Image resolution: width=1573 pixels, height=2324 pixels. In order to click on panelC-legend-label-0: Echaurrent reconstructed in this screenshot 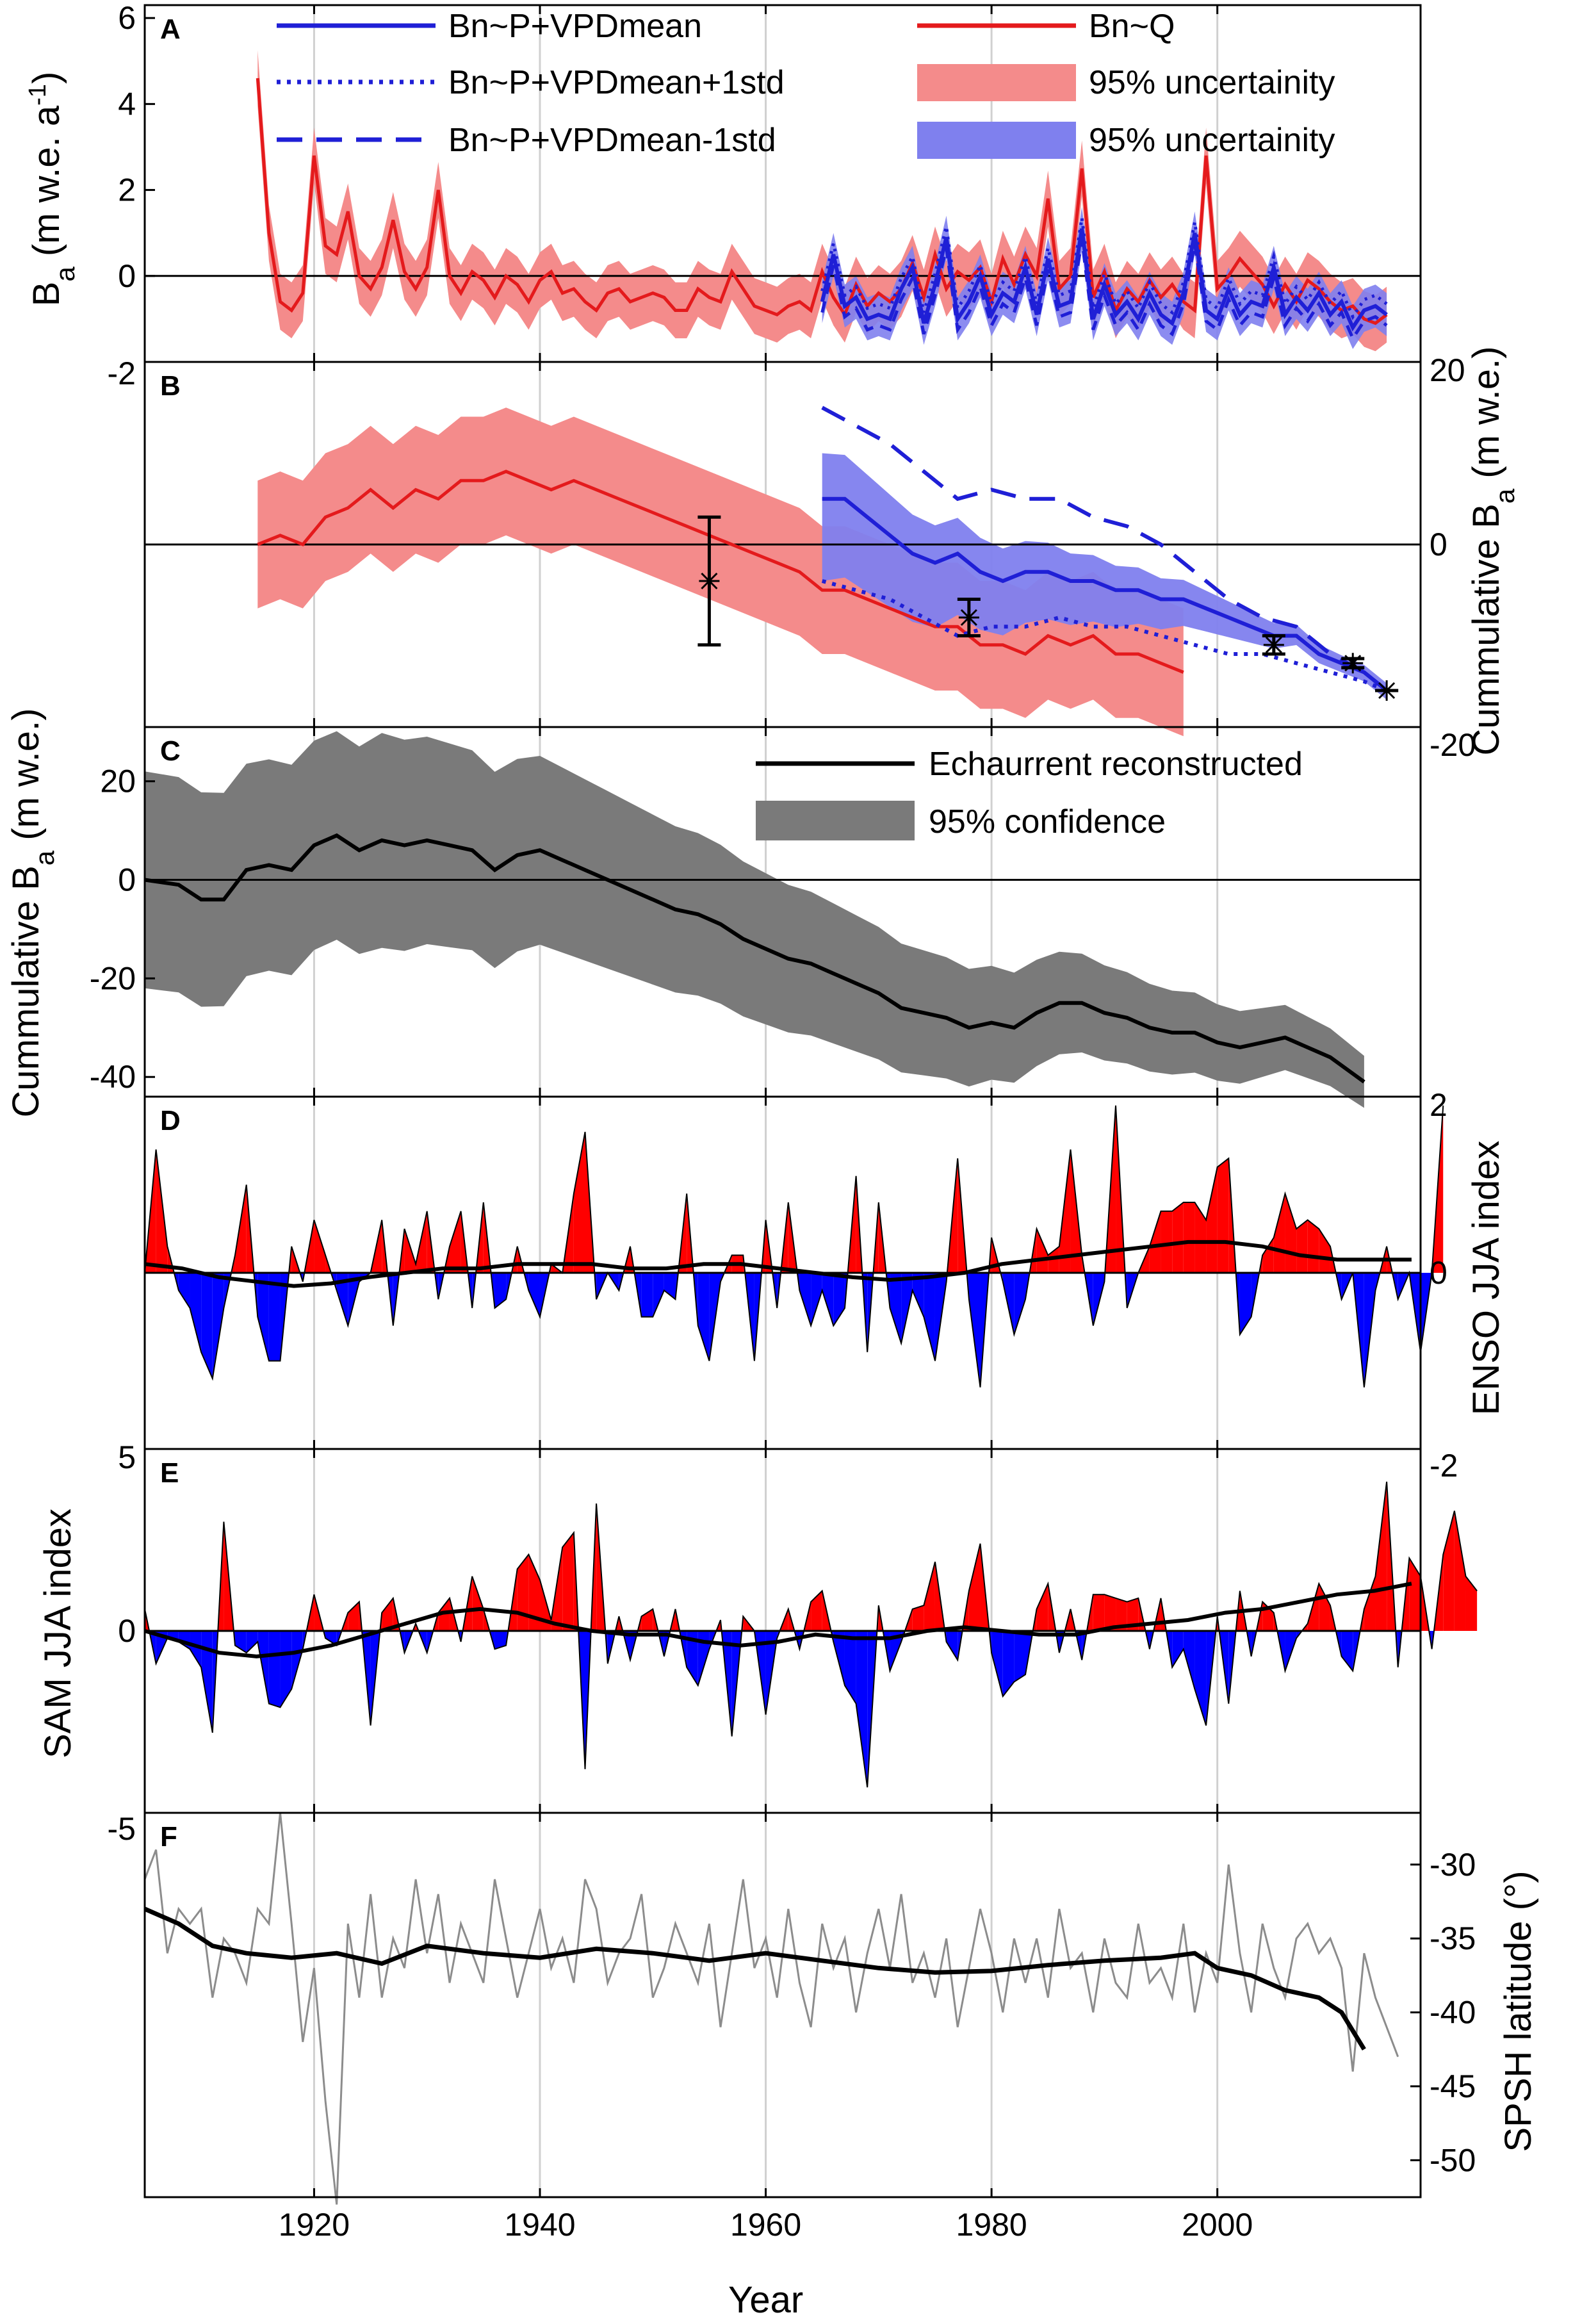, I will do `click(1116, 764)`.